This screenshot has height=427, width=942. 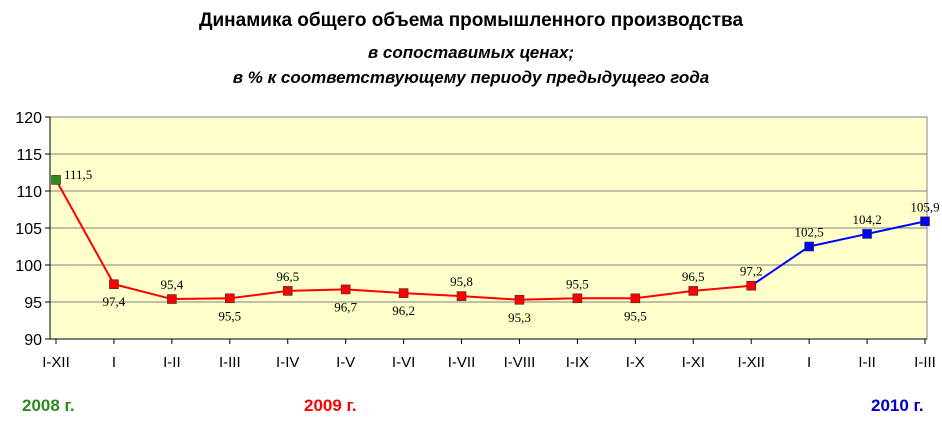 What do you see at coordinates (28, 118) in the screenshot?
I see `y-tick-label: 120` at bounding box center [28, 118].